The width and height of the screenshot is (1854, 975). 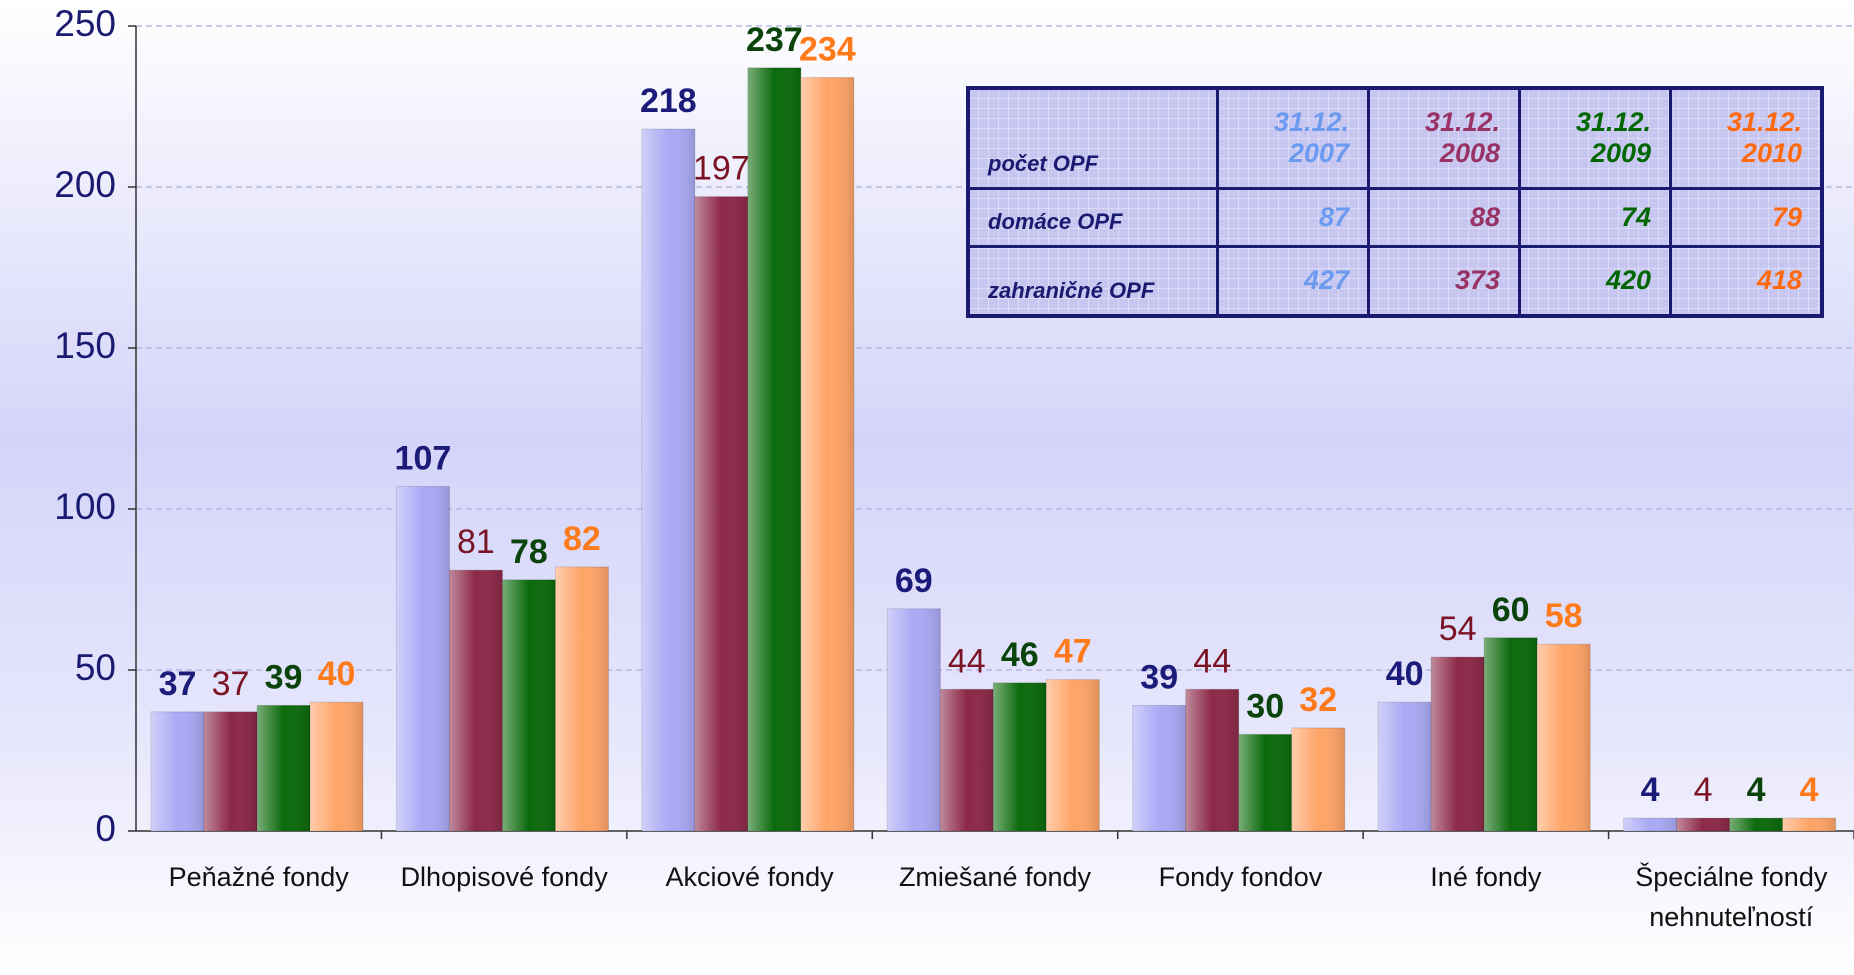 I want to click on x-tick-label: Fondy fondov, so click(x=1240, y=877).